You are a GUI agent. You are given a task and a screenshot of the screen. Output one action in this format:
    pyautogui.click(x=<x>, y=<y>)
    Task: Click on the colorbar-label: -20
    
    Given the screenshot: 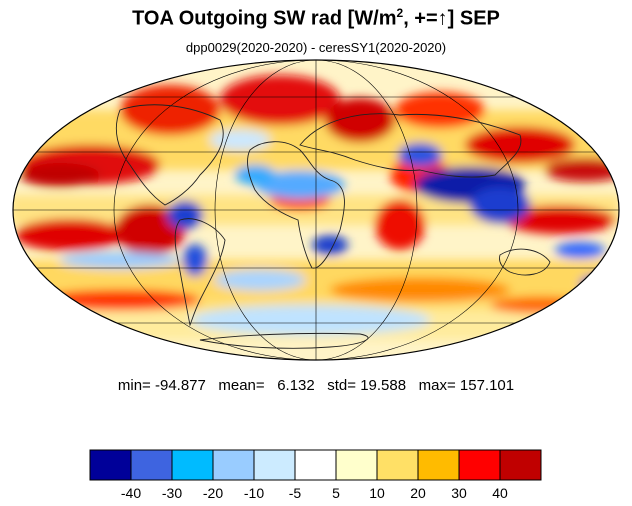 What is the action you would take?
    pyautogui.click(x=213, y=493)
    